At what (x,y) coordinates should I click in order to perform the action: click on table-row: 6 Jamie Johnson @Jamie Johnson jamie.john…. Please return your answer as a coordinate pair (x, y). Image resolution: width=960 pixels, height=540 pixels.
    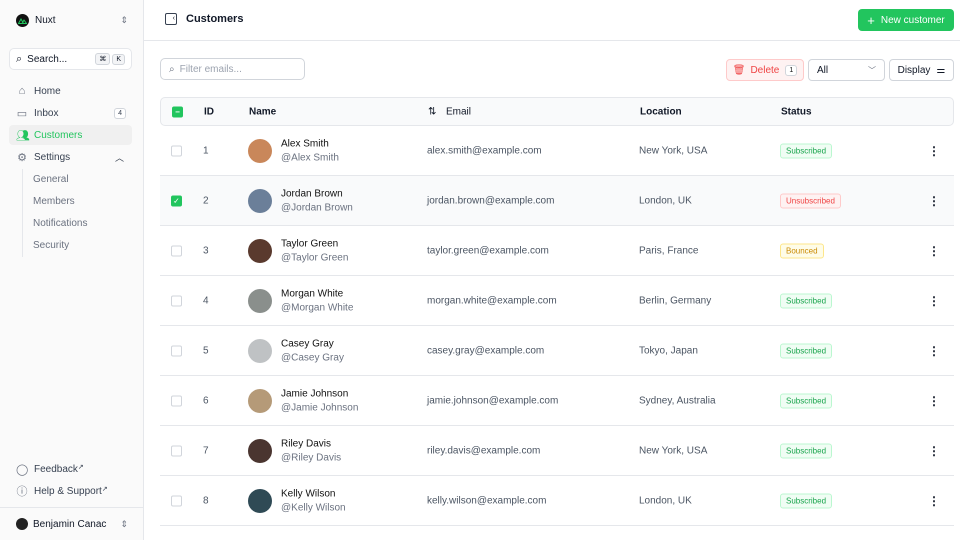
    Looking at the image, I should click on (557, 401).